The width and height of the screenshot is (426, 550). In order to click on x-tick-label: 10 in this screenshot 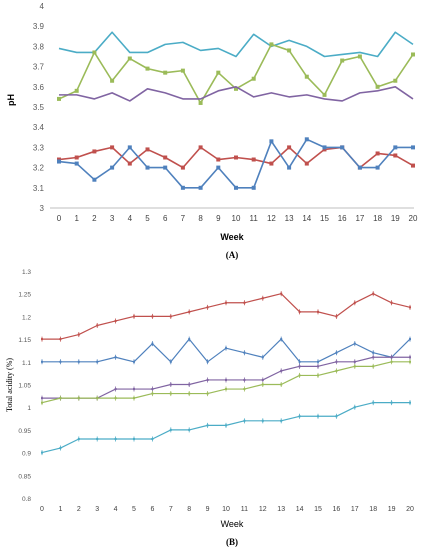, I will do `click(226, 509)`.